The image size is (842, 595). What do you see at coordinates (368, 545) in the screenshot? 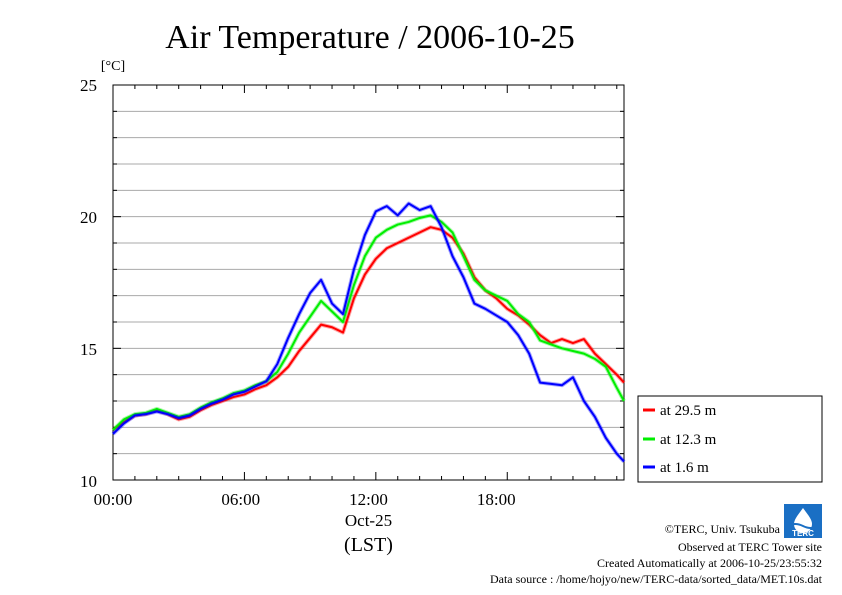
I see `x-zone-label: (LST)` at bounding box center [368, 545].